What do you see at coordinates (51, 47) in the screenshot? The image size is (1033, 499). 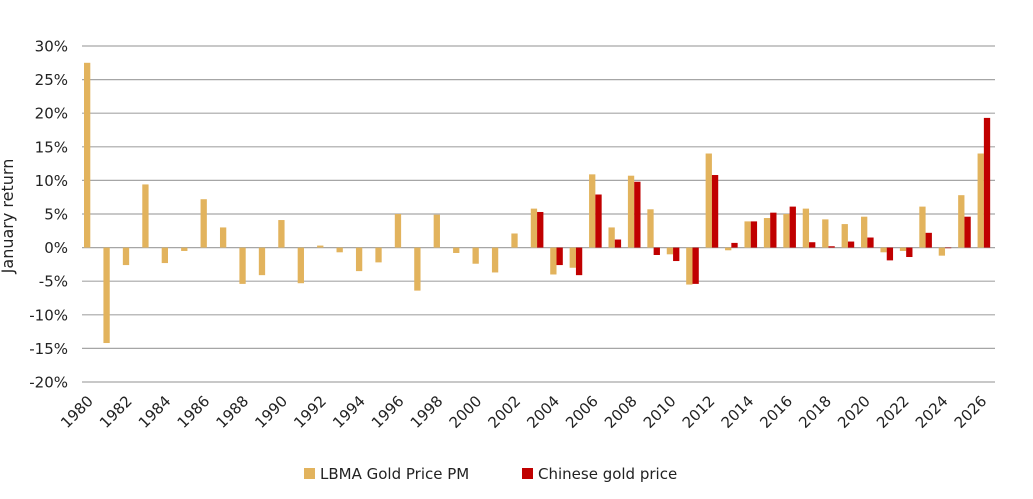 I see `y-tick-label: 30%` at bounding box center [51, 47].